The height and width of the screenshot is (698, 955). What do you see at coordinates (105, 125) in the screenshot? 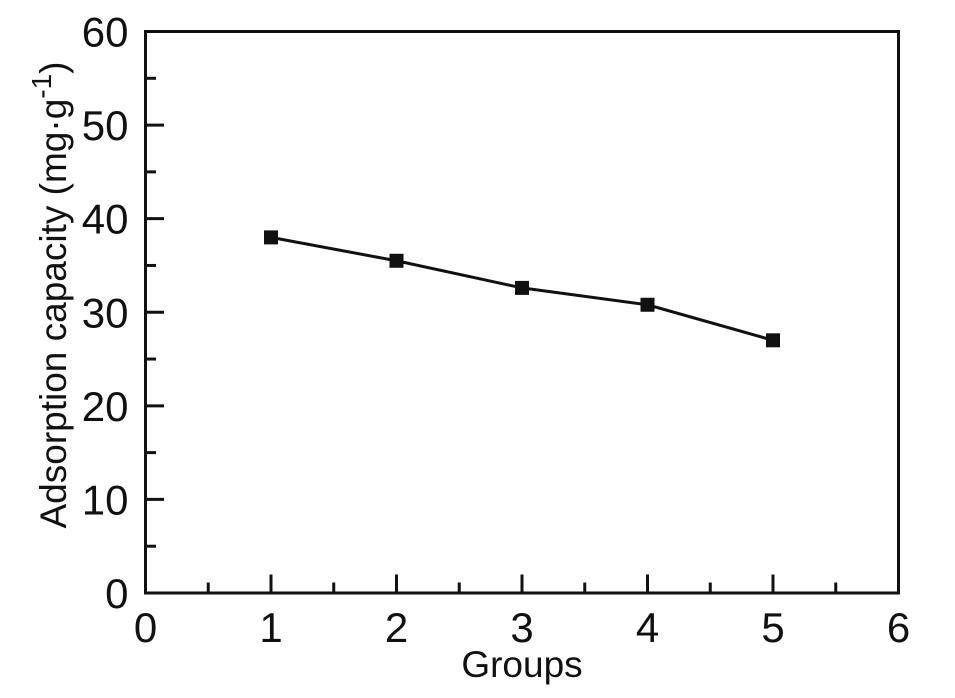
I see `y-tick-label: 50` at bounding box center [105, 125].